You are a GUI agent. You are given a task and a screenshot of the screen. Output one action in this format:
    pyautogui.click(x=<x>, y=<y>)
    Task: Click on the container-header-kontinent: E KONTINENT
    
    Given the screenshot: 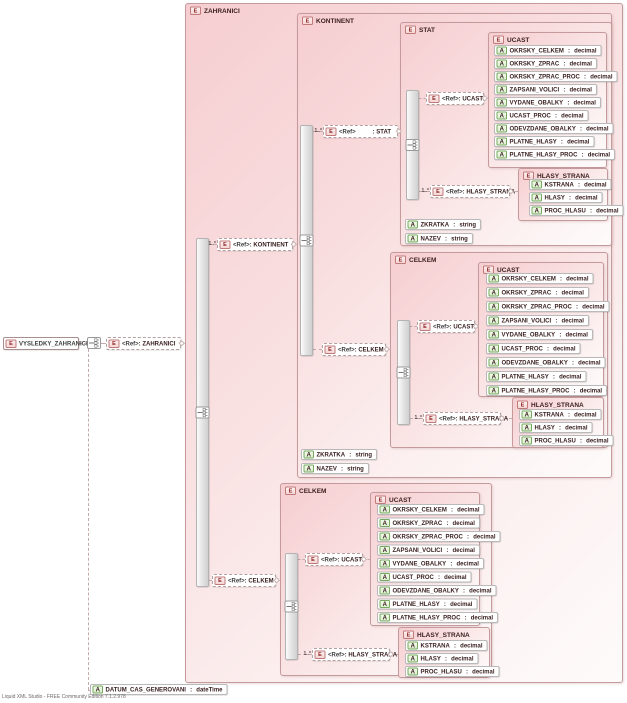 What is the action you would take?
    pyautogui.click(x=328, y=20)
    